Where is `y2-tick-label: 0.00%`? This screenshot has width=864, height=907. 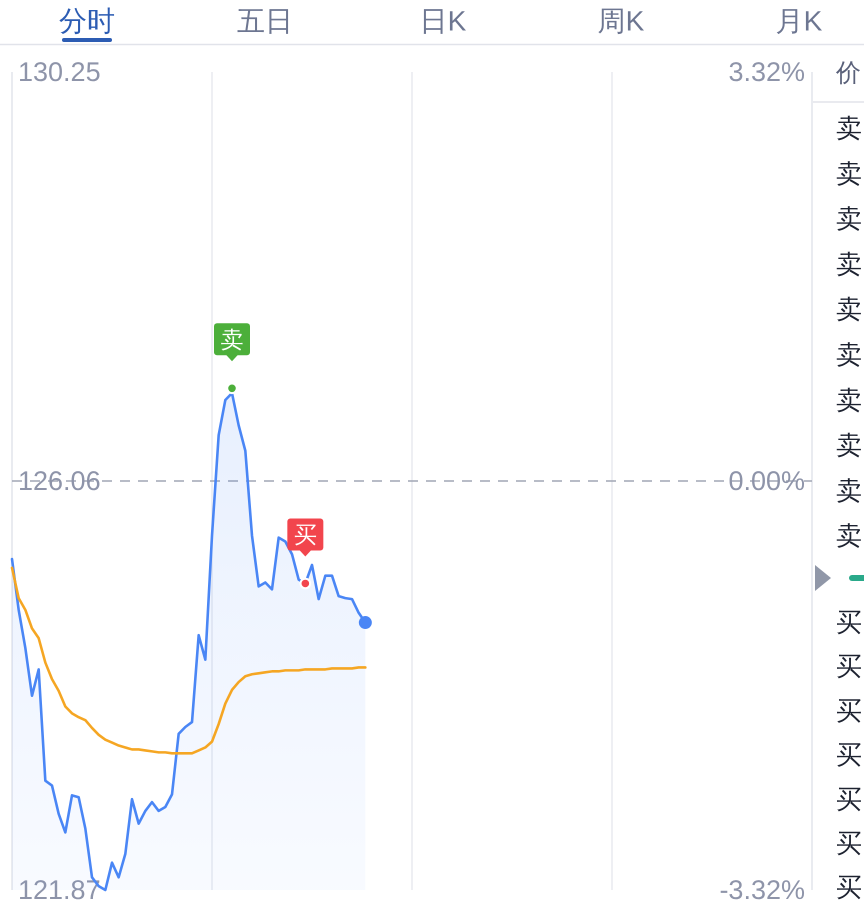
y2-tick-label: 0.00% is located at coordinates (766, 481).